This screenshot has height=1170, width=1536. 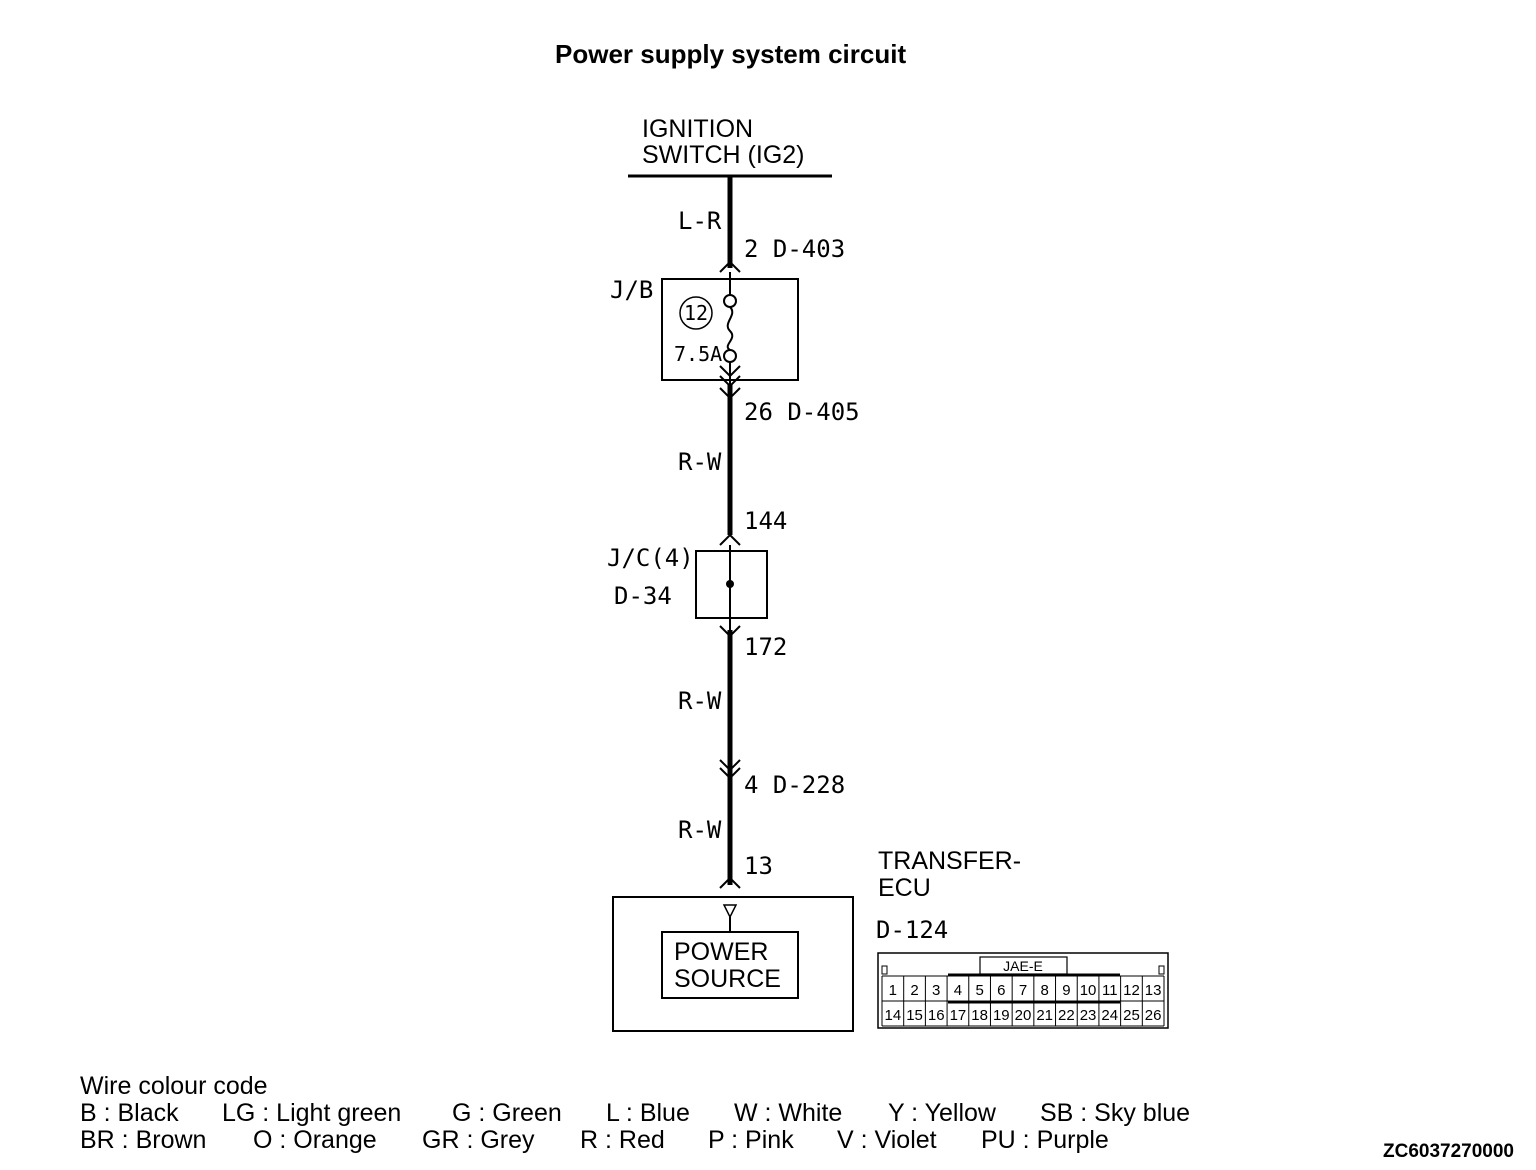 I want to click on connector-pin-23: 23, so click(x=1088, y=1015).